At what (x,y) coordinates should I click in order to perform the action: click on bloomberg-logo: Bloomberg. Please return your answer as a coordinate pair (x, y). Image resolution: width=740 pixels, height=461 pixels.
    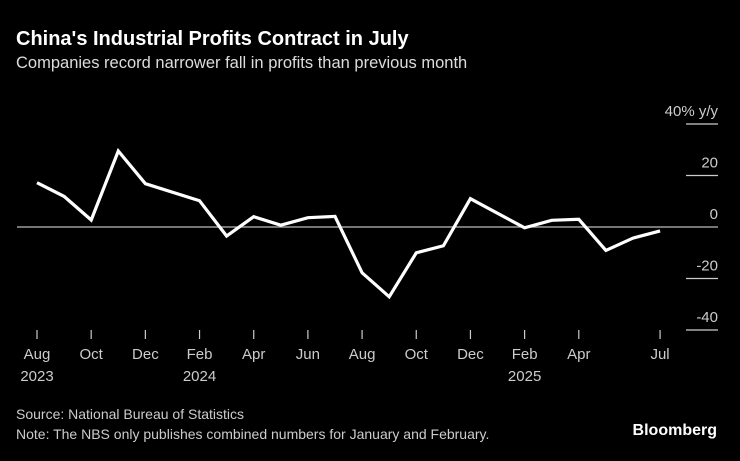
    Looking at the image, I should click on (675, 430).